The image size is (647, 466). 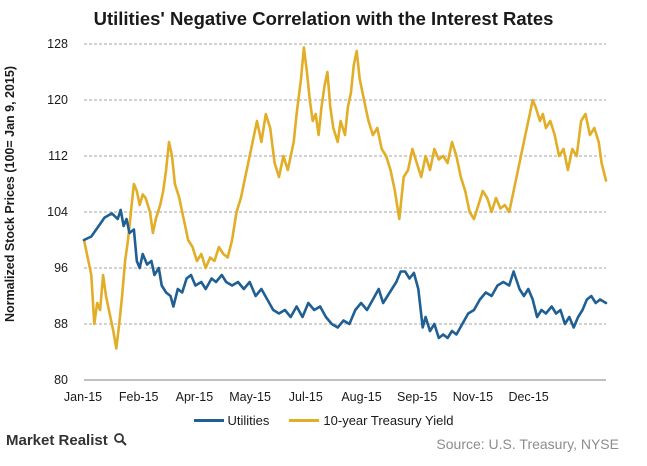 What do you see at coordinates (388, 420) in the screenshot?
I see `legend-label-treasury: 10-year Treasury Yield` at bounding box center [388, 420].